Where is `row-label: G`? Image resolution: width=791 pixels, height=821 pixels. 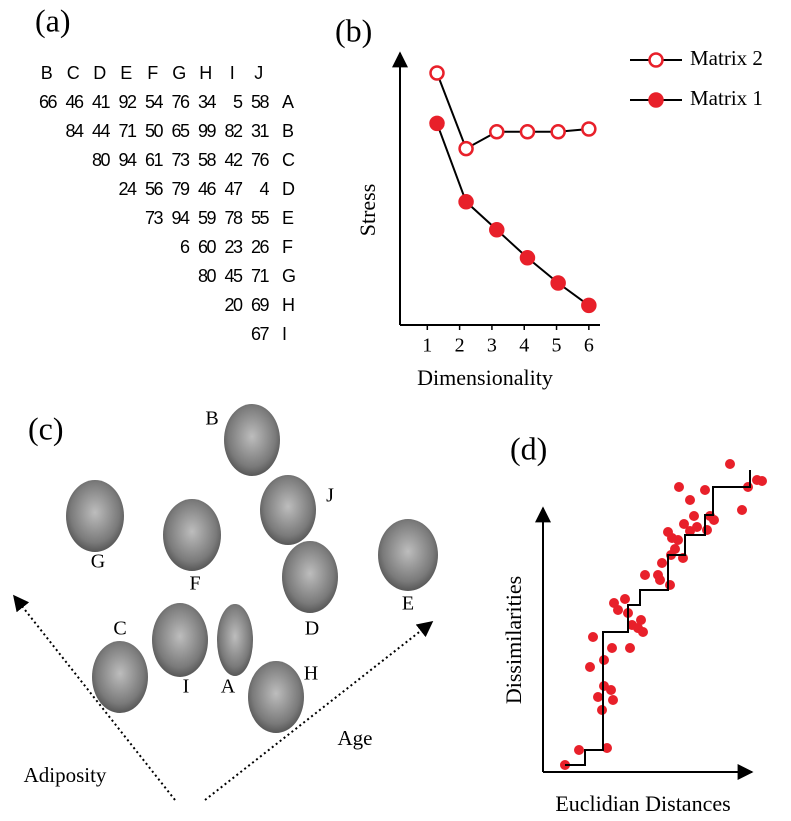 row-label: G is located at coordinates (288, 276).